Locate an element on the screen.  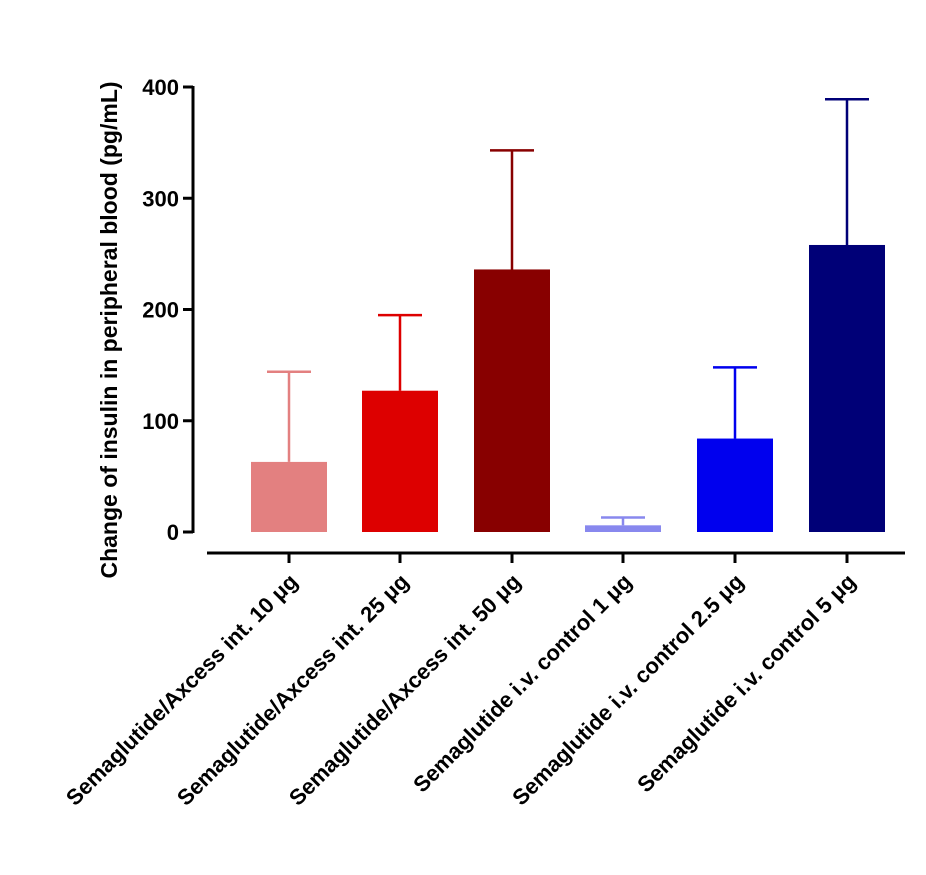
category-label-5: Semaglutide i.v. control 2.5 μg is located at coordinates (627, 689).